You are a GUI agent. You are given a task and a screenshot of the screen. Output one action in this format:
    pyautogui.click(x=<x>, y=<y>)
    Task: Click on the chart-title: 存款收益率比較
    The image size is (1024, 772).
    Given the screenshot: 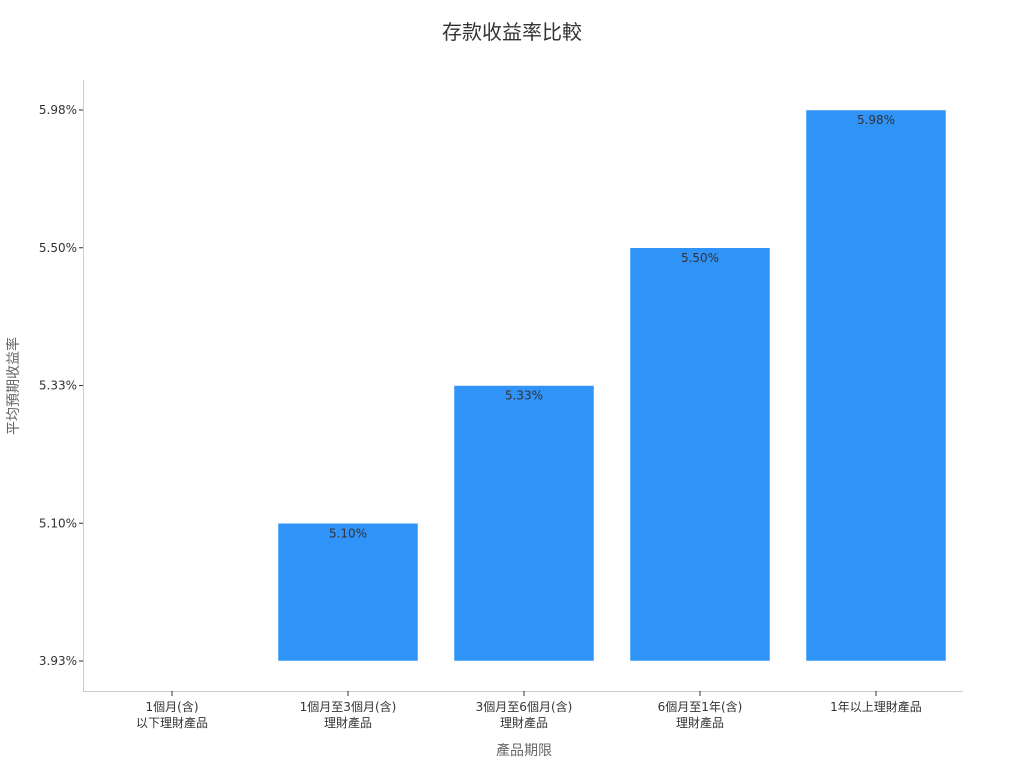 What is the action you would take?
    pyautogui.click(x=512, y=32)
    